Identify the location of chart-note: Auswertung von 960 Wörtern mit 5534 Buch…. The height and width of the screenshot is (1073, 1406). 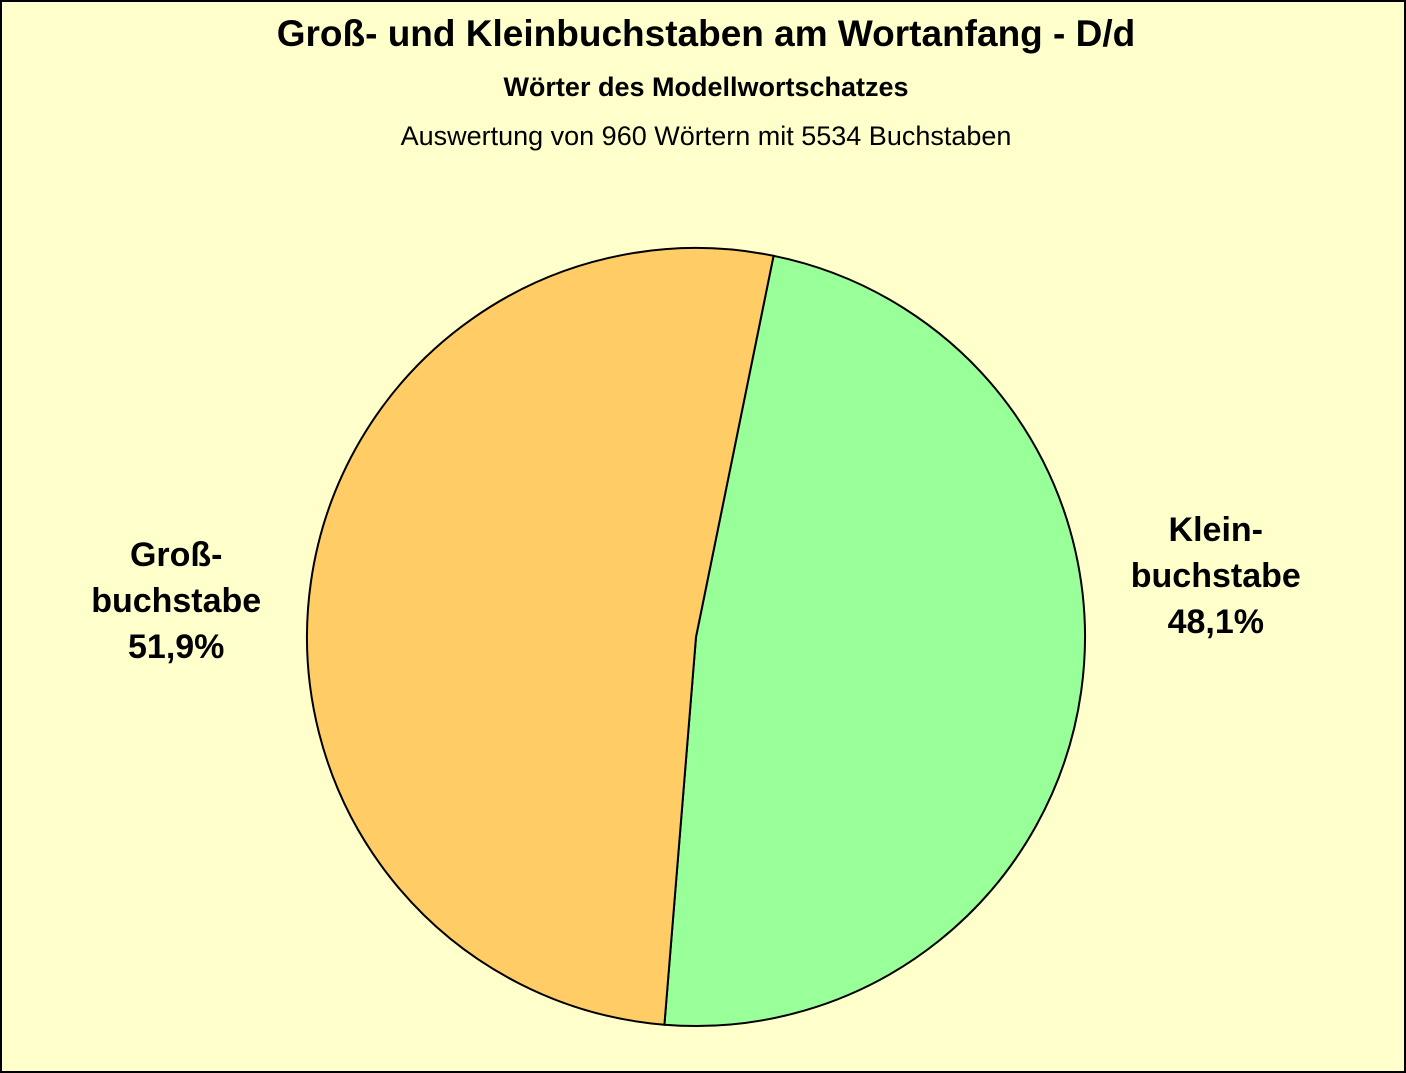
(706, 136).